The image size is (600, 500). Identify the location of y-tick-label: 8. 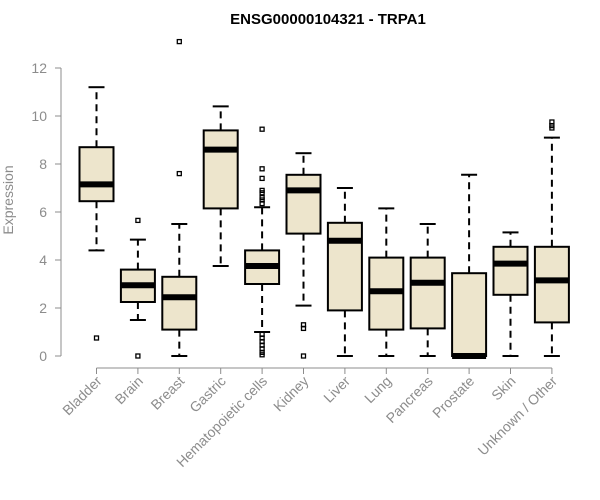
(43, 164).